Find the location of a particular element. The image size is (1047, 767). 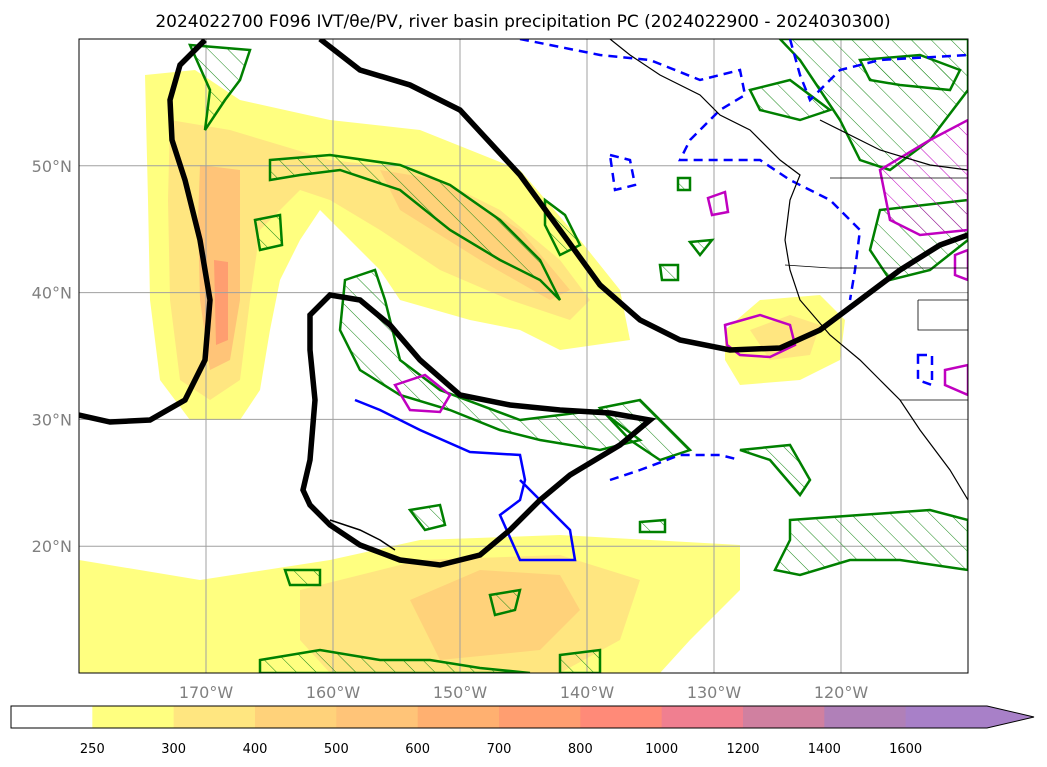

latitude-tick-label: 50°N is located at coordinates (52, 166).